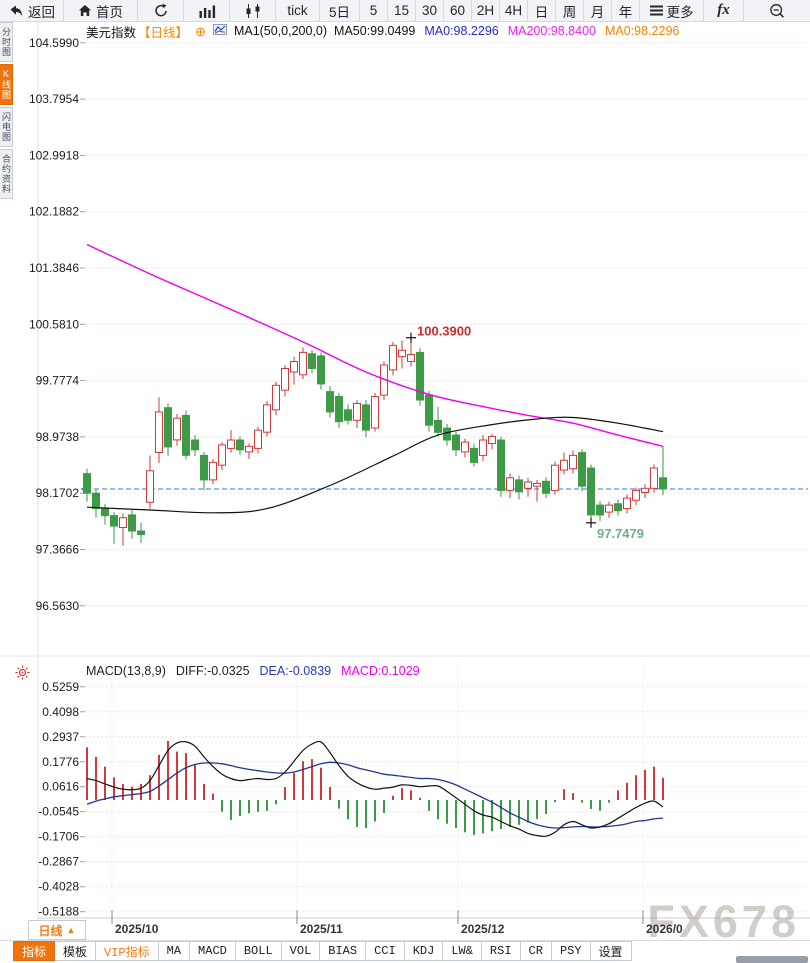  What do you see at coordinates (58, 437) in the screenshot?
I see `svg-text: 98.9738` at bounding box center [58, 437].